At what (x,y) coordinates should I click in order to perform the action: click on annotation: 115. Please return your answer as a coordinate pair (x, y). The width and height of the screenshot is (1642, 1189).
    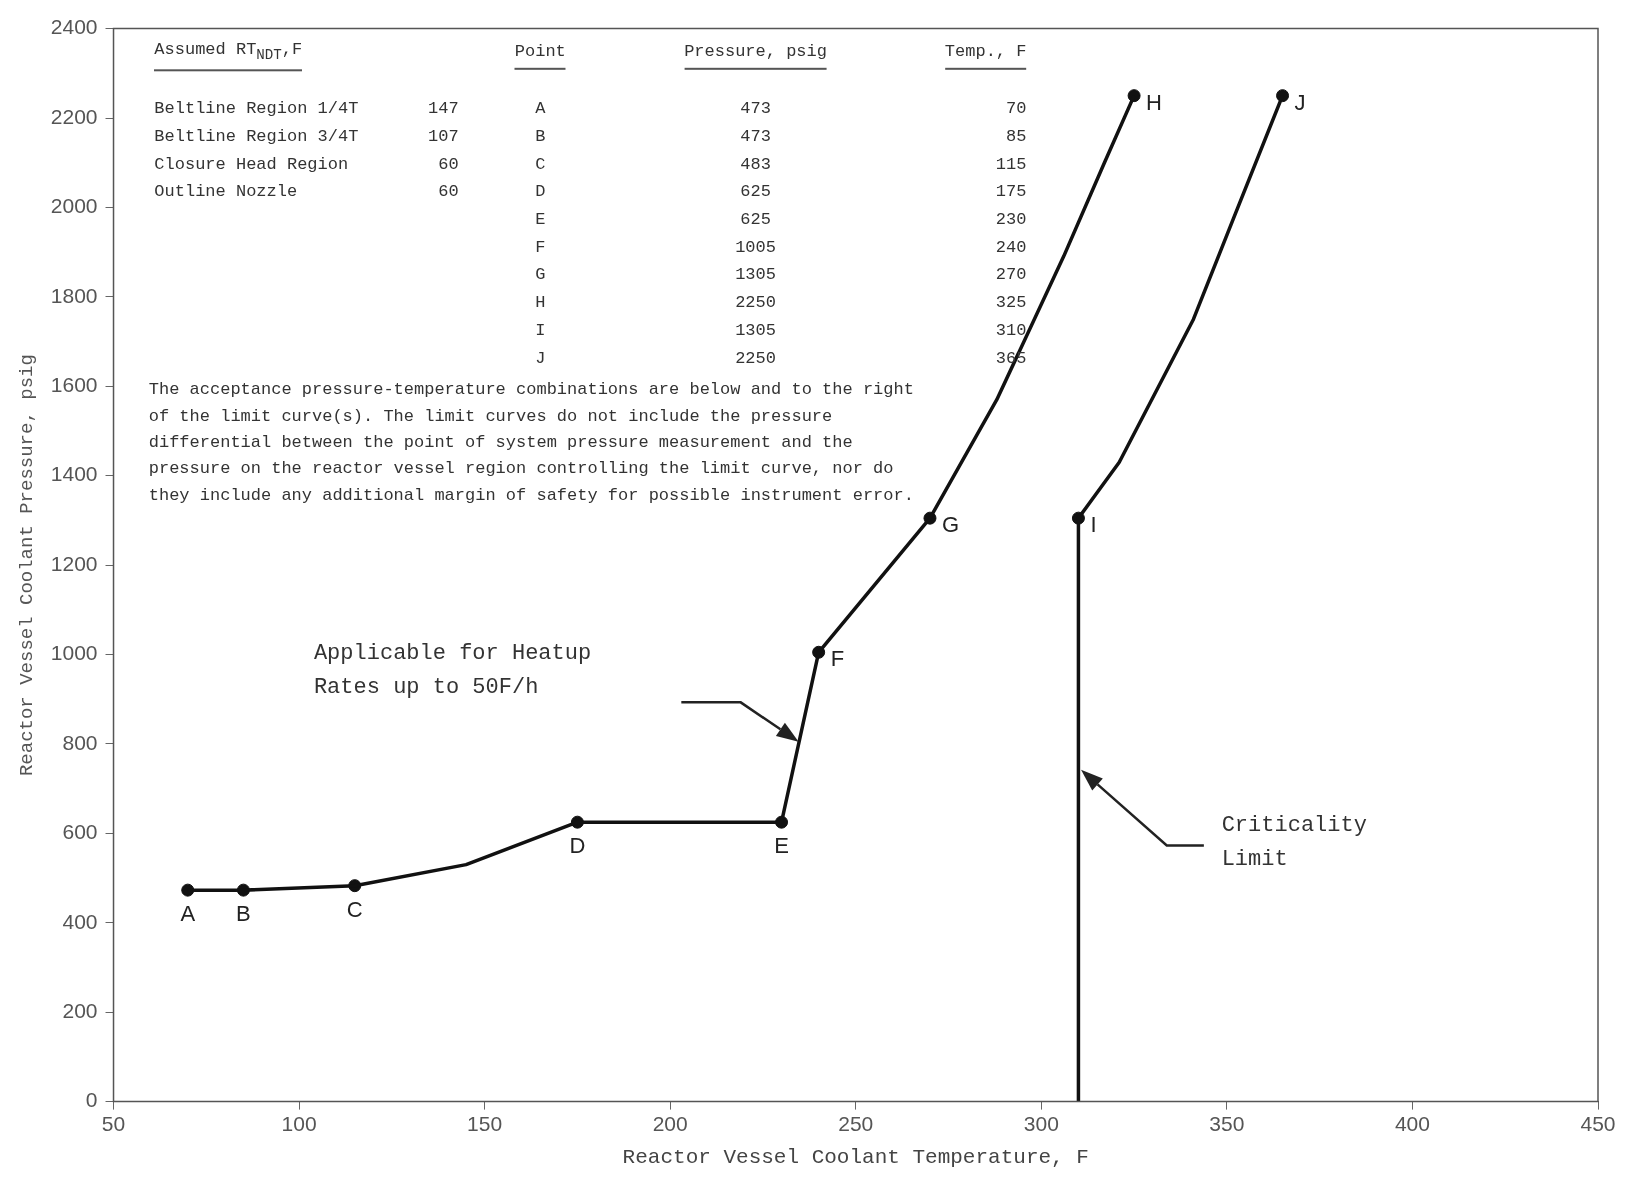
    Looking at the image, I should click on (1011, 164).